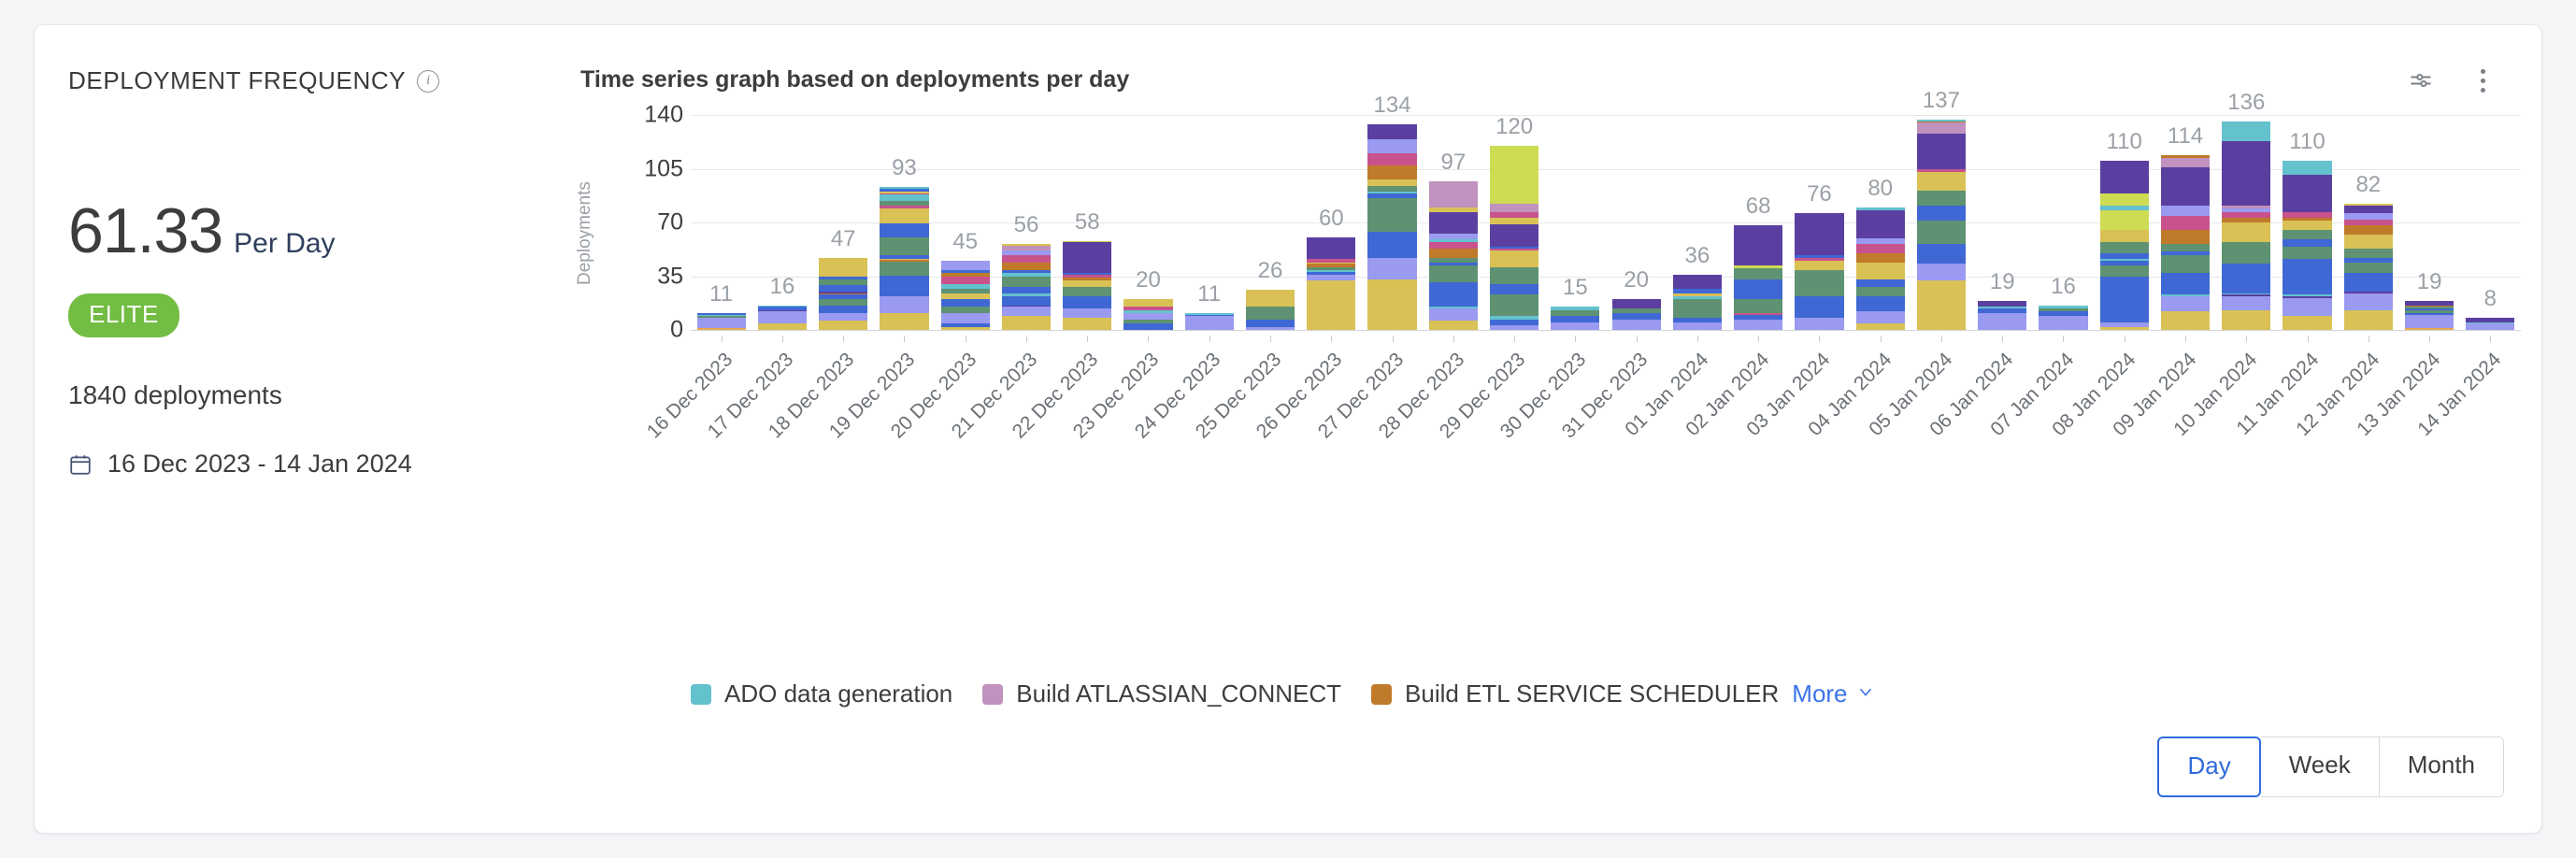  What do you see at coordinates (1697, 223) in the screenshot?
I see `bar-slot: 36` at bounding box center [1697, 223].